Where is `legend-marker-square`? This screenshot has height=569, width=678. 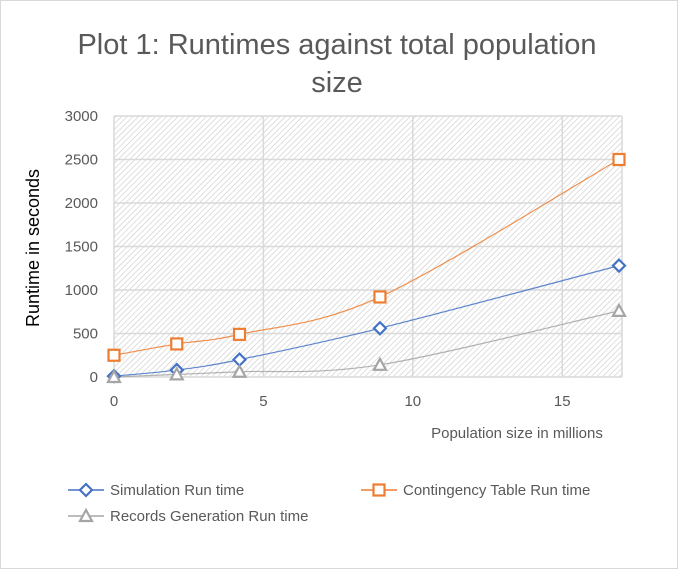 legend-marker-square is located at coordinates (379, 490).